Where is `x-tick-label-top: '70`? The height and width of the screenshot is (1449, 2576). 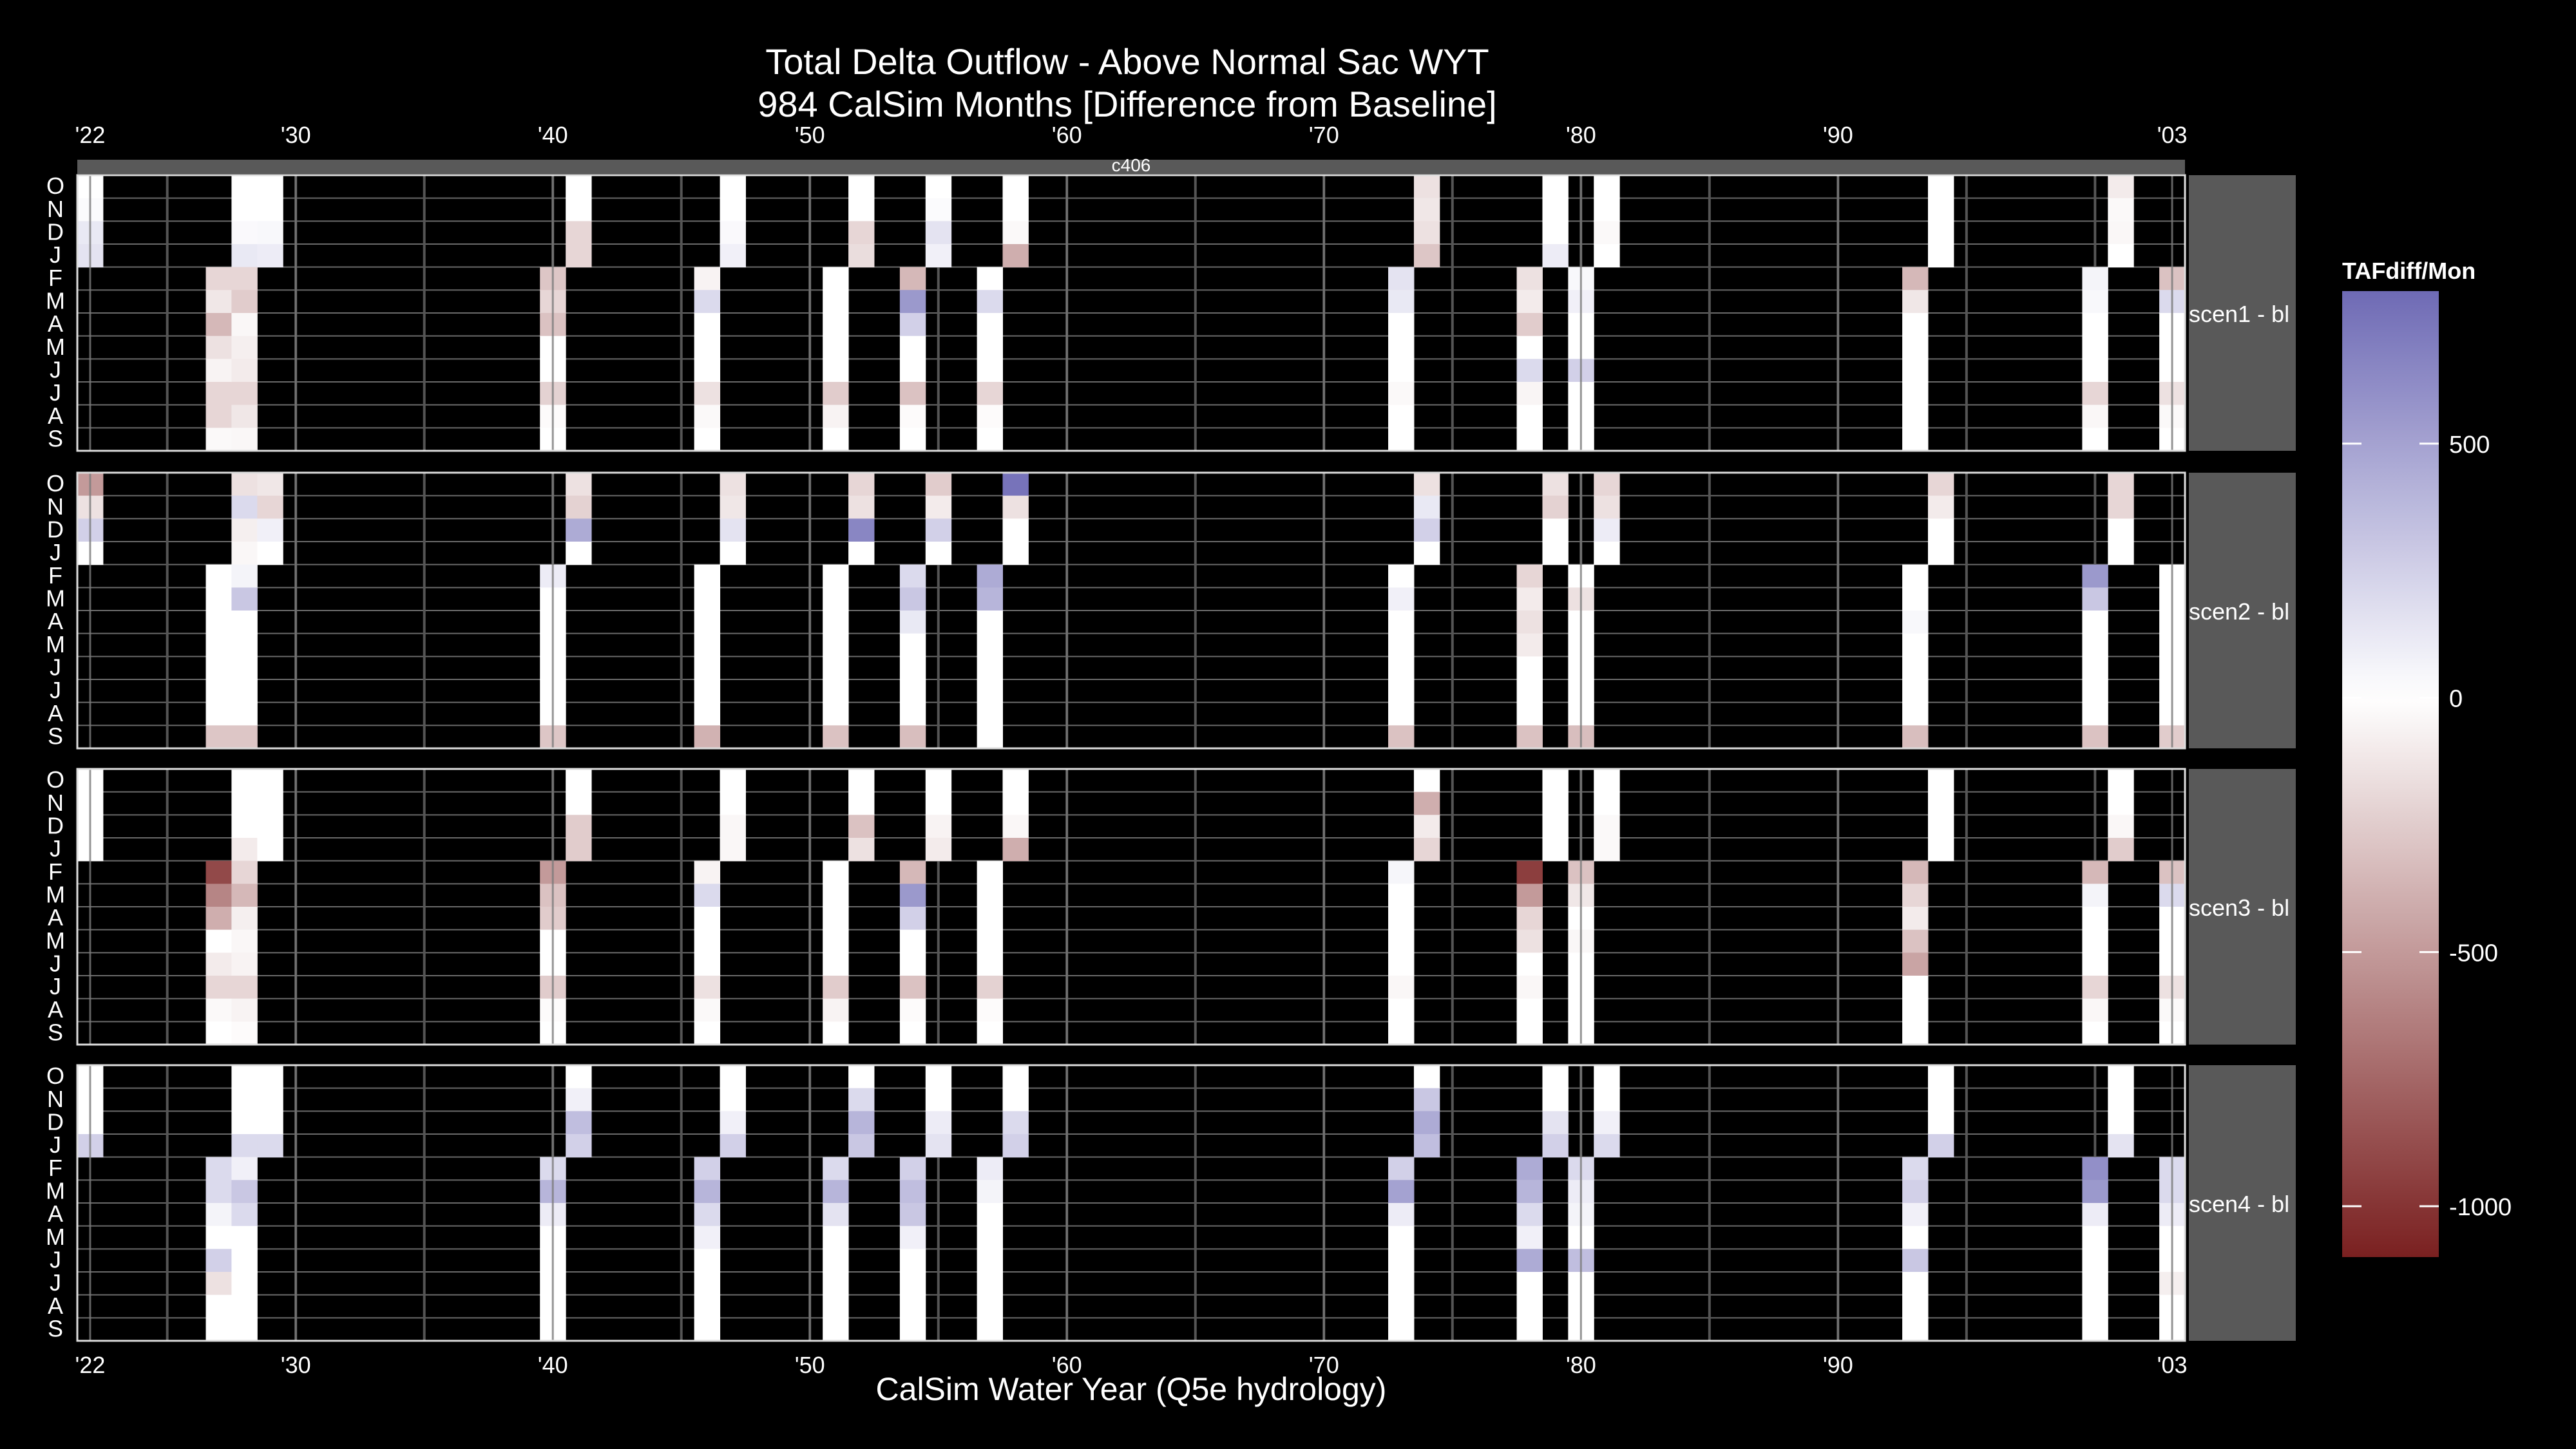 x-tick-label-top: '70 is located at coordinates (1324, 135).